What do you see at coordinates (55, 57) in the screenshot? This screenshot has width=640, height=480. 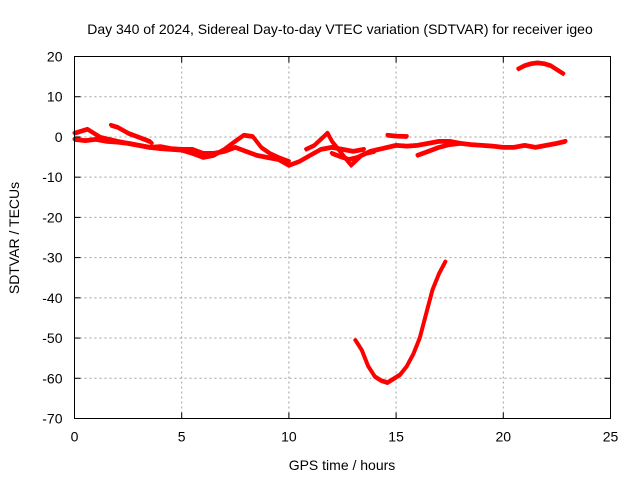 I see `y-tick-label: 20` at bounding box center [55, 57].